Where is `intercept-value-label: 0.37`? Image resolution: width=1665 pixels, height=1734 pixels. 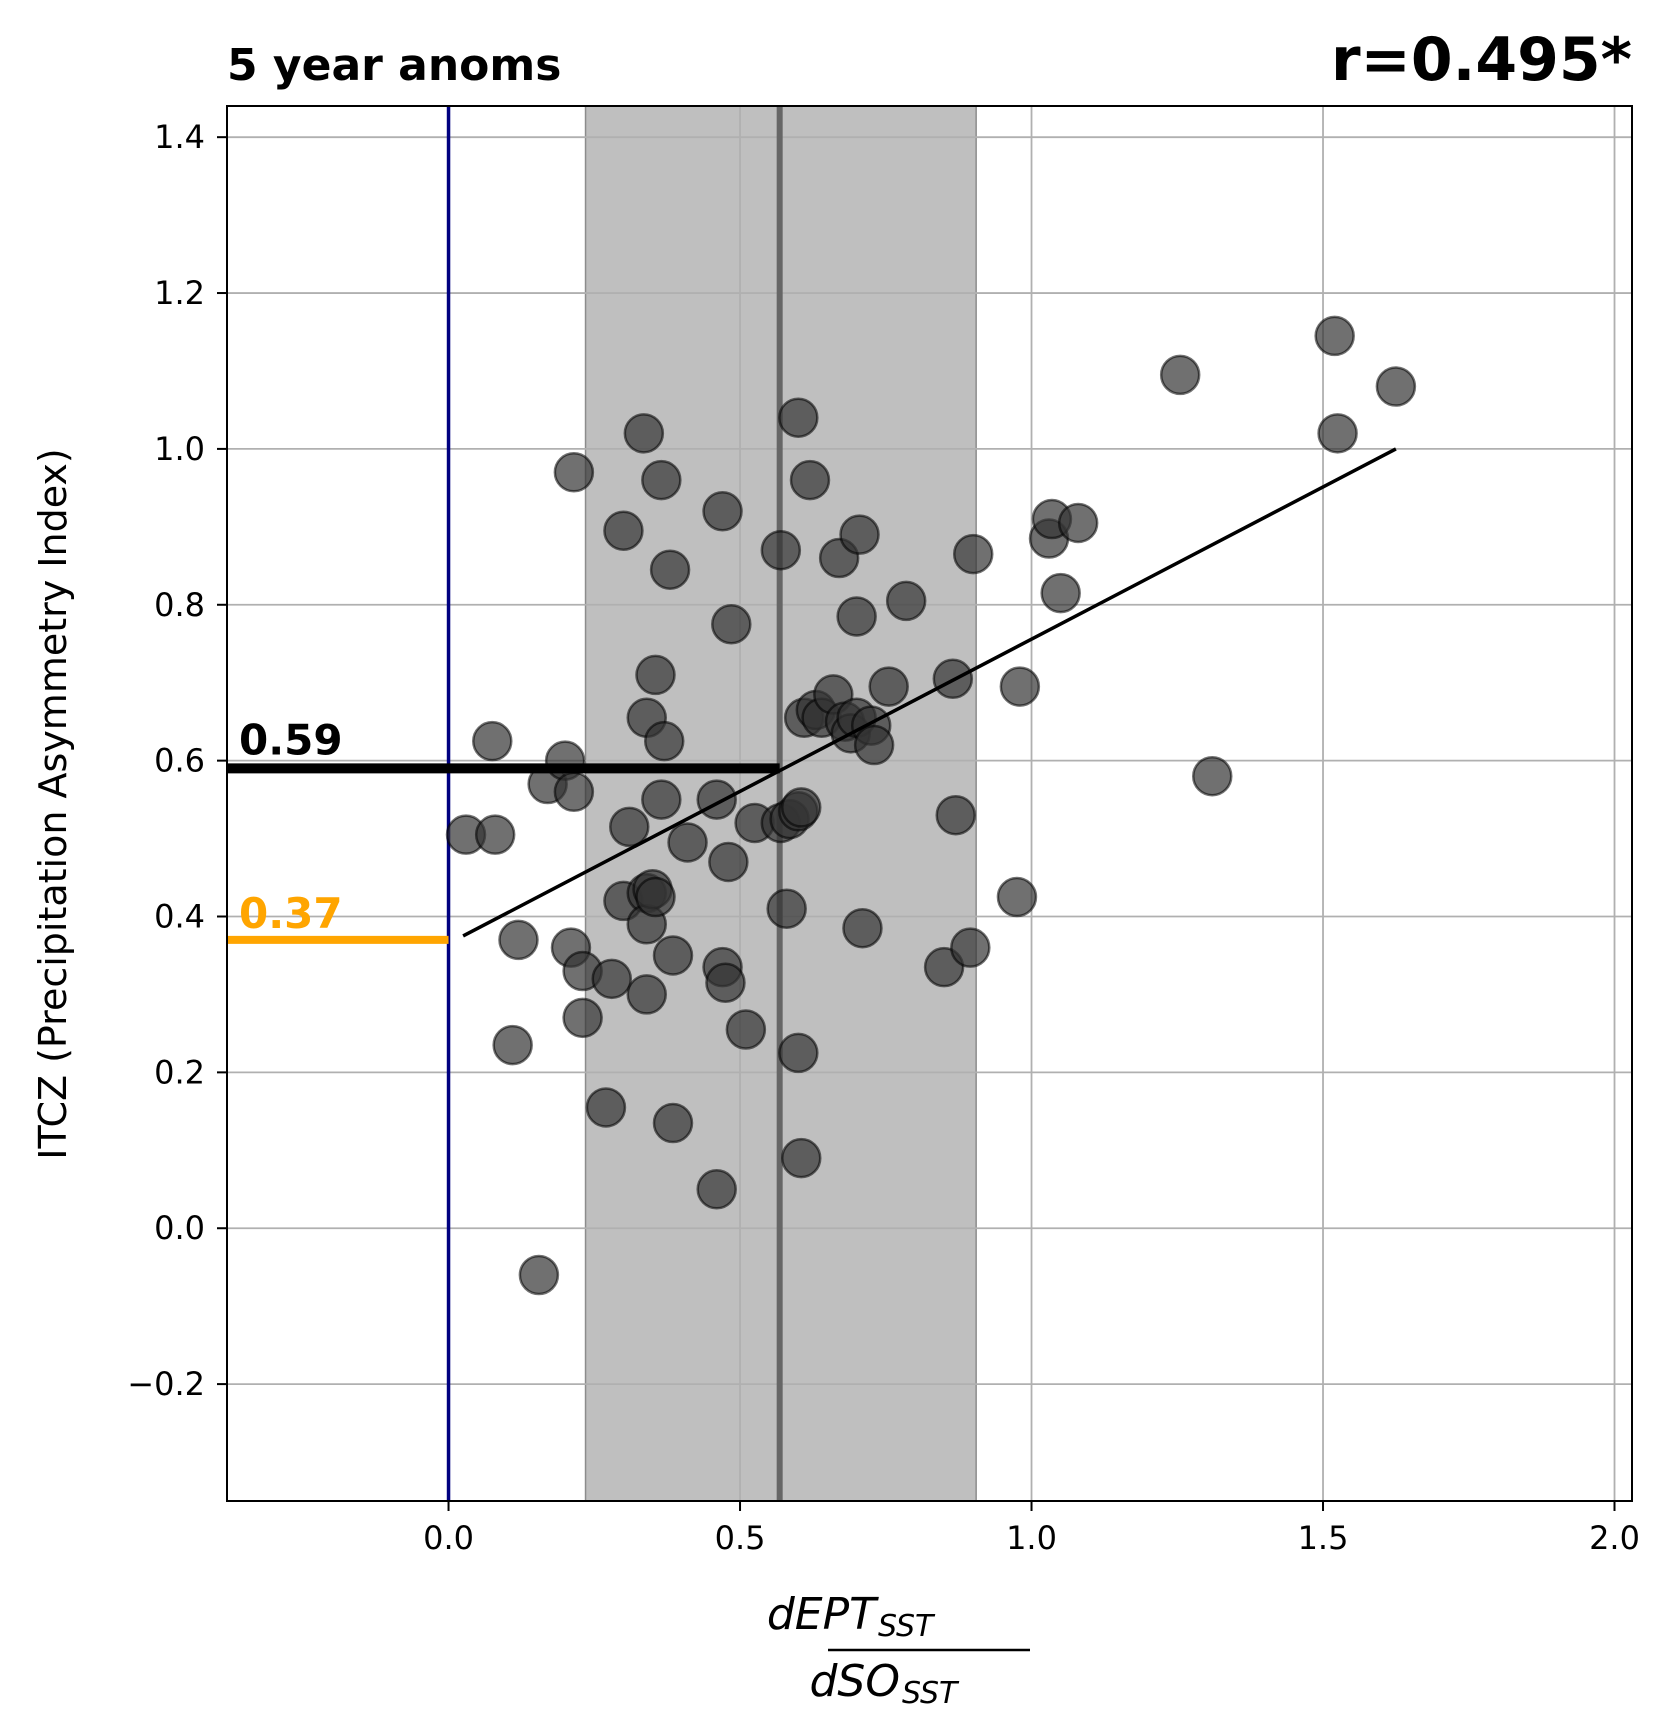 intercept-value-label: 0.37 is located at coordinates (291, 913).